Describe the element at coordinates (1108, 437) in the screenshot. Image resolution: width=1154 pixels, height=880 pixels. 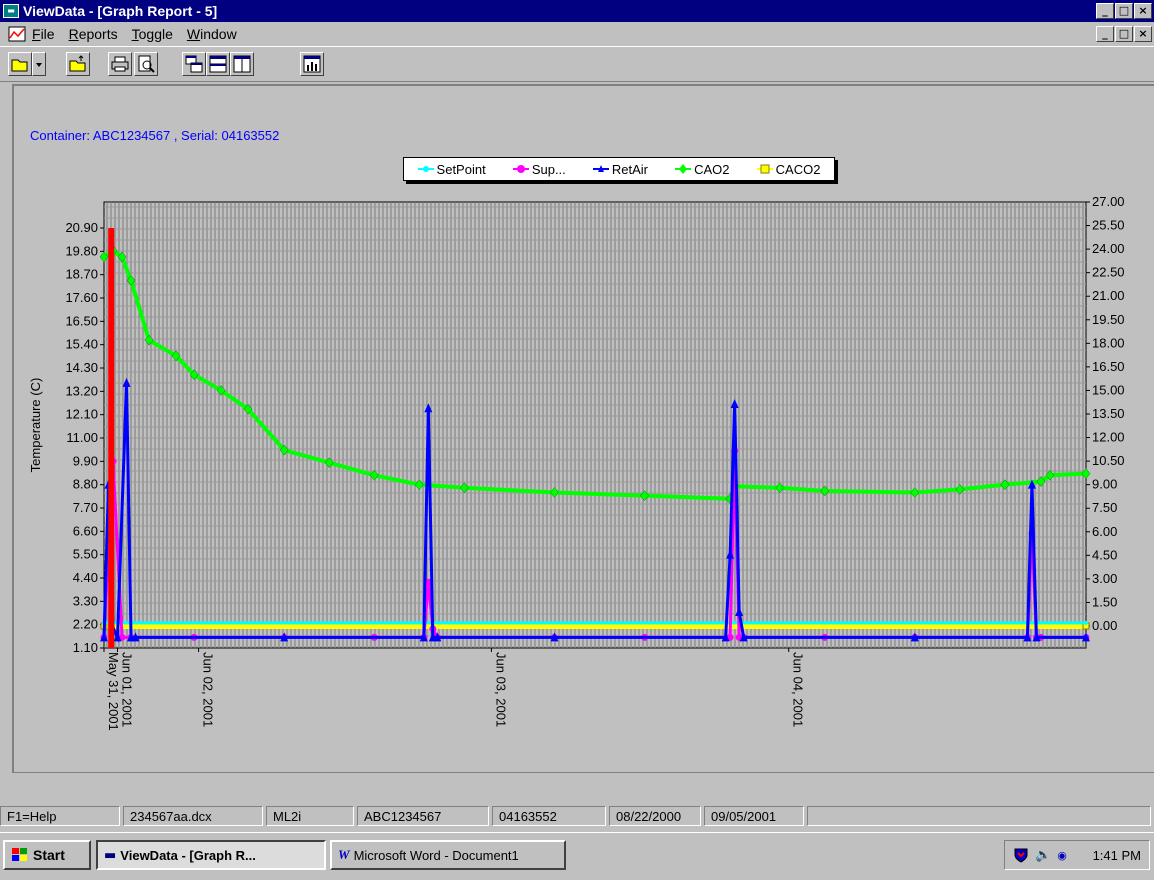
I see `y-right-tick-label: 12.00` at that location.